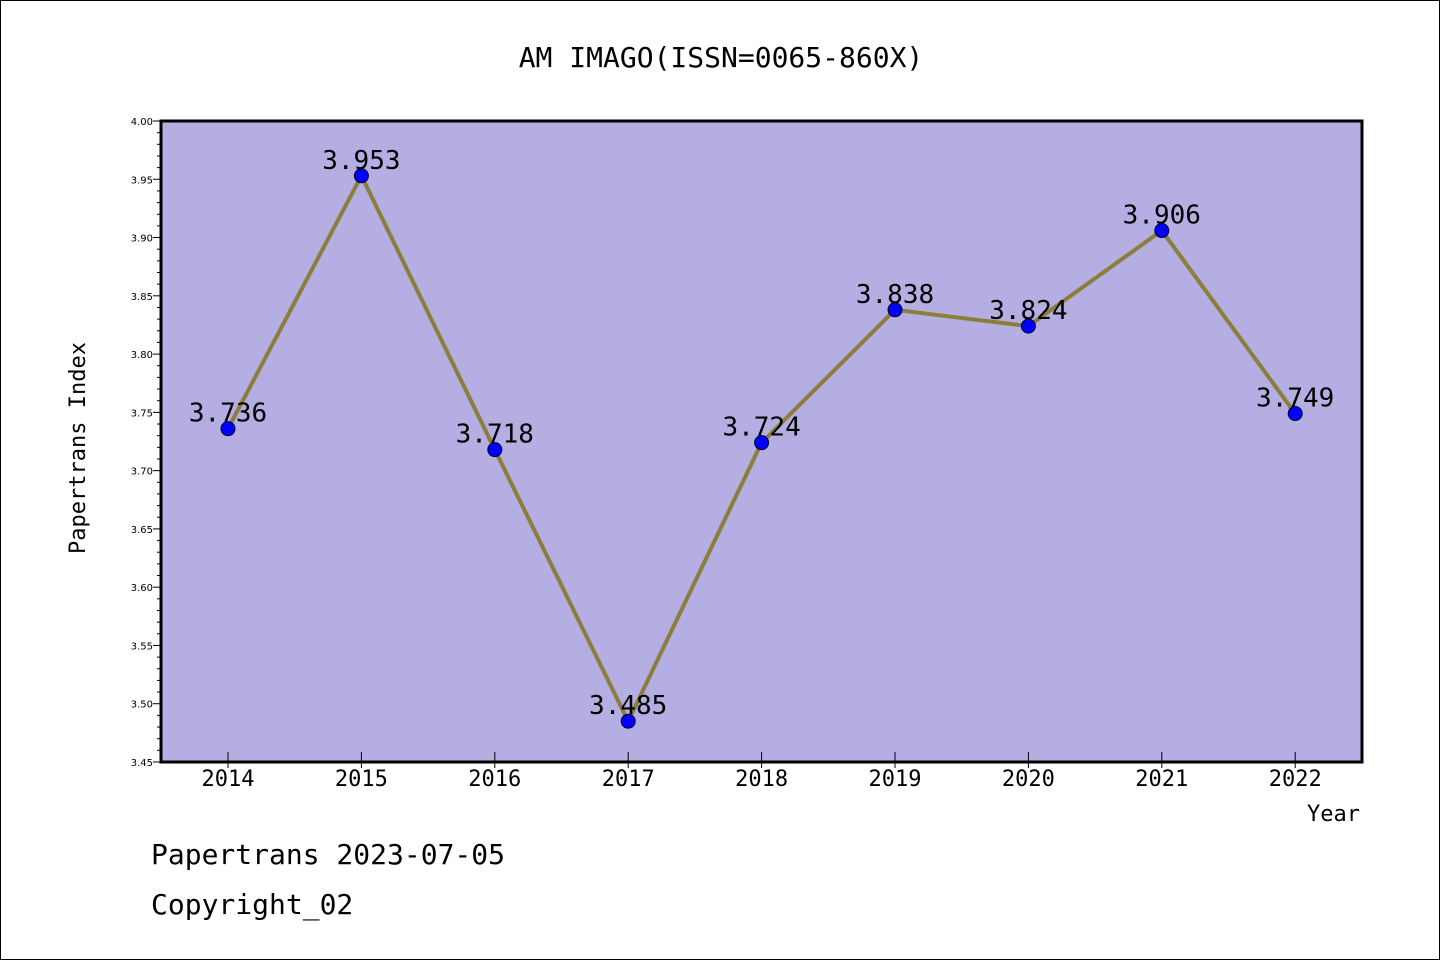 The height and width of the screenshot is (960, 1440). I want to click on y-tick-label: 3.95, so click(142, 180).